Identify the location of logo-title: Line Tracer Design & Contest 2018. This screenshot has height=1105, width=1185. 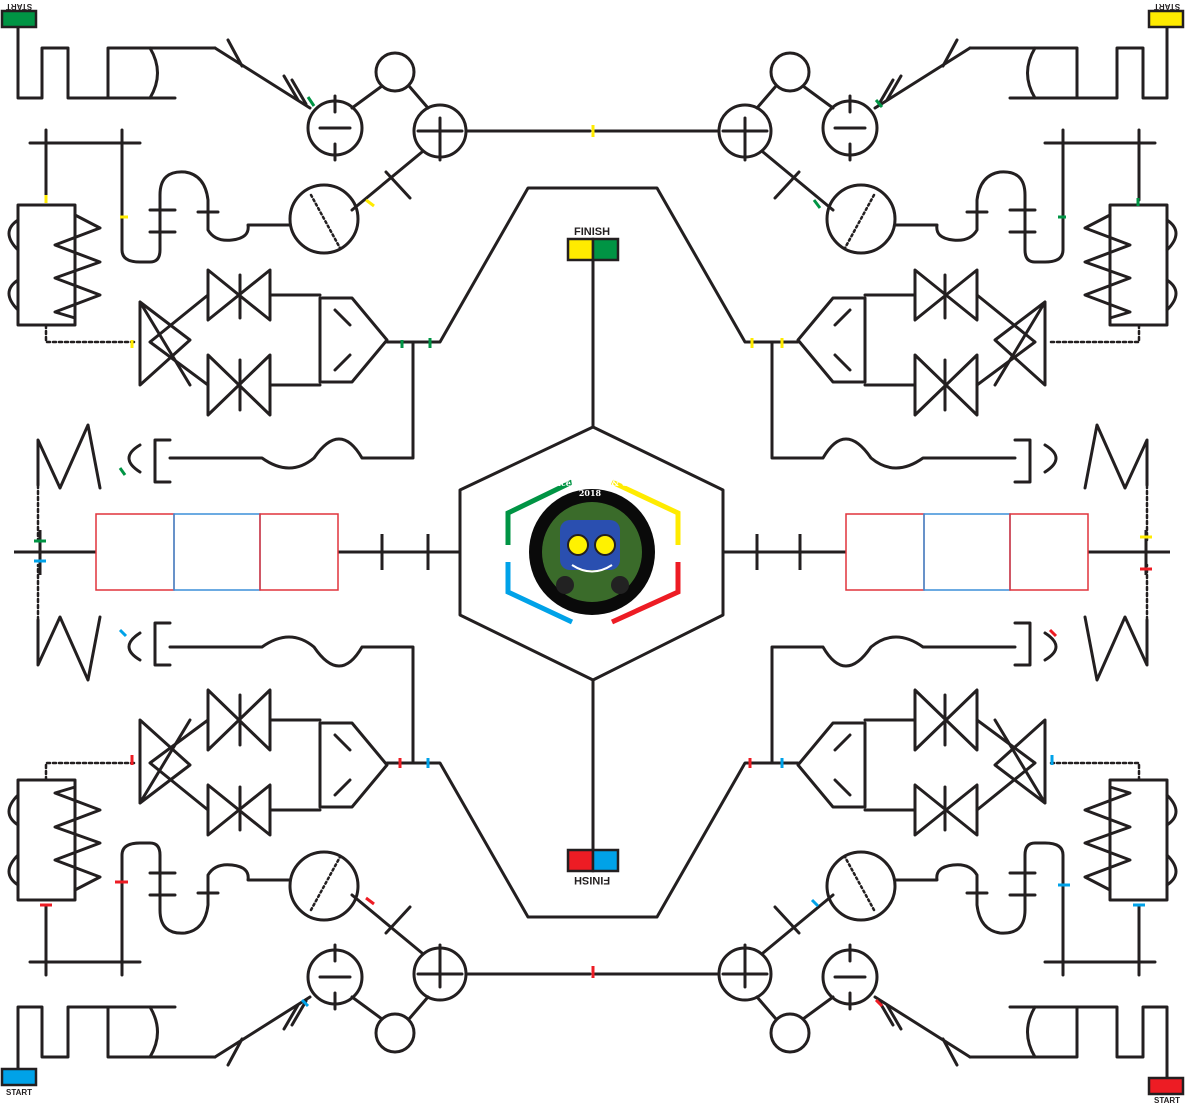
(590, 488).